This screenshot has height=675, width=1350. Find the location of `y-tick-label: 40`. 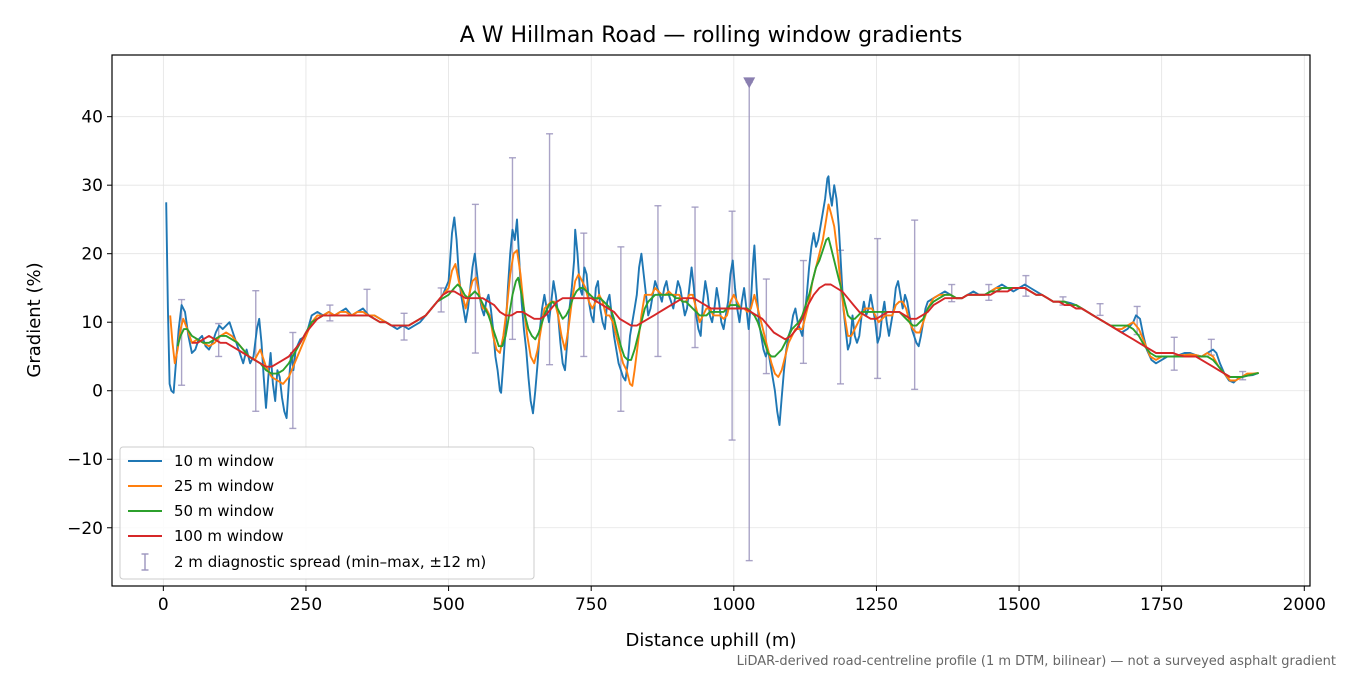

y-tick-label: 40 is located at coordinates (92, 118).